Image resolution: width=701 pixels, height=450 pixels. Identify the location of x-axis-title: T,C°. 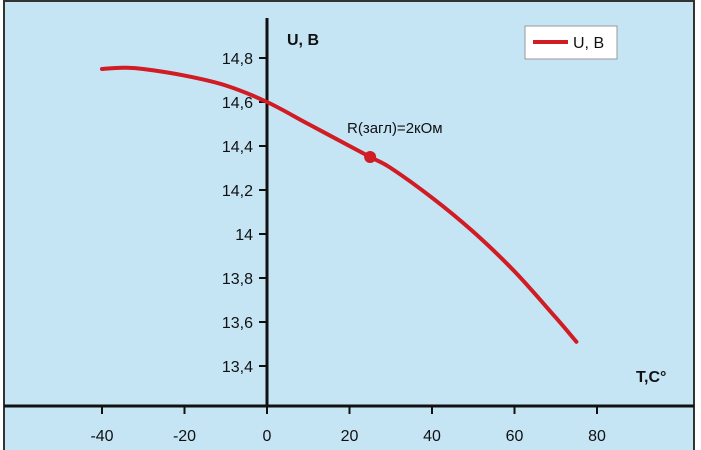
(651, 377).